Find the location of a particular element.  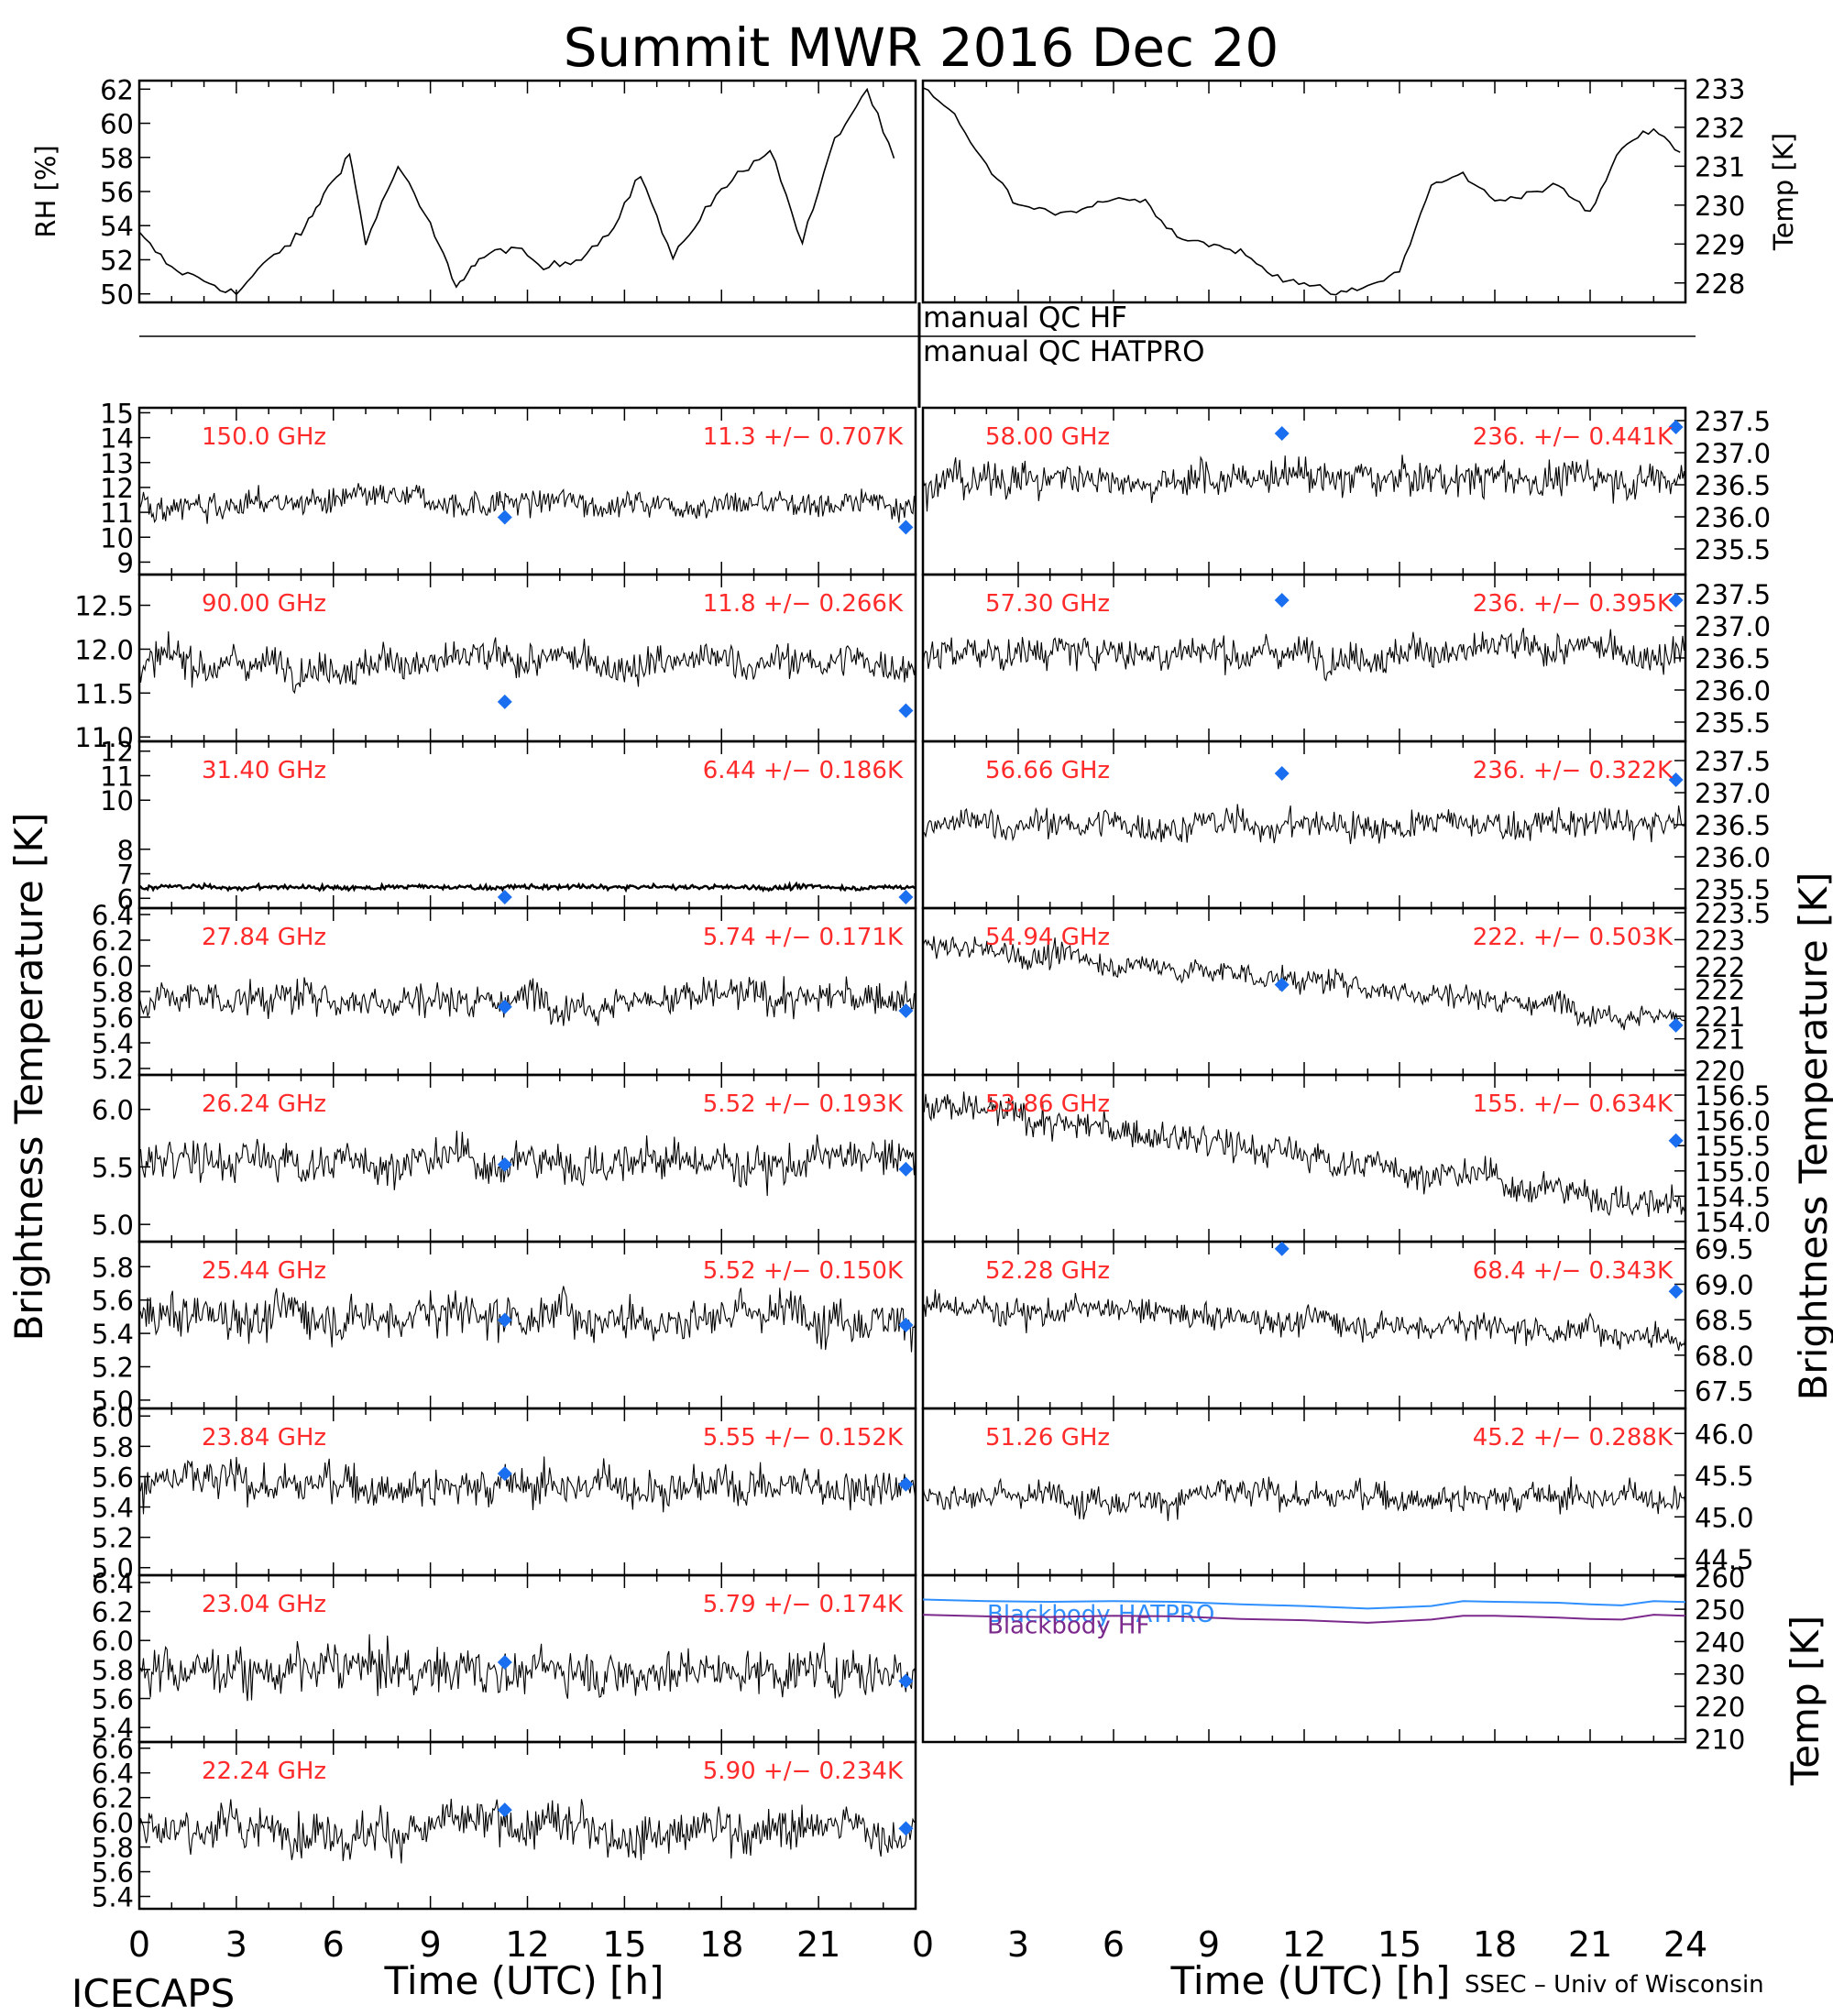

panel-52-28-ytick-label: 69.5 is located at coordinates (1724, 1249).